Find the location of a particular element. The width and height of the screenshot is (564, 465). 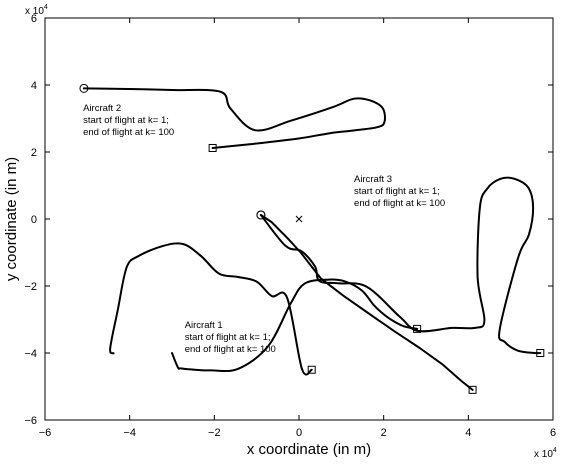

path-4-end-marker is located at coordinates (417, 328).